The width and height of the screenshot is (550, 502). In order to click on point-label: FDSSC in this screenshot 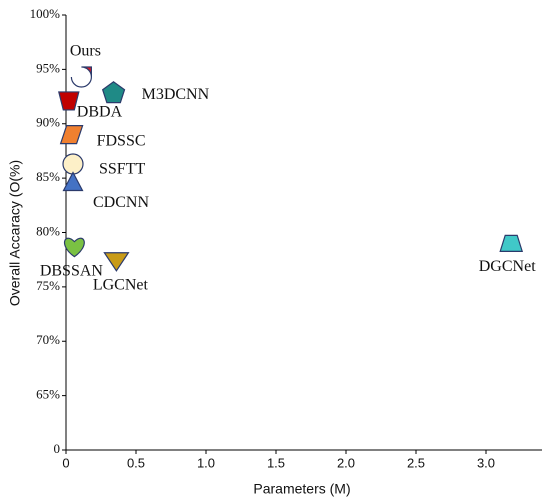, I will do `click(121, 140)`.